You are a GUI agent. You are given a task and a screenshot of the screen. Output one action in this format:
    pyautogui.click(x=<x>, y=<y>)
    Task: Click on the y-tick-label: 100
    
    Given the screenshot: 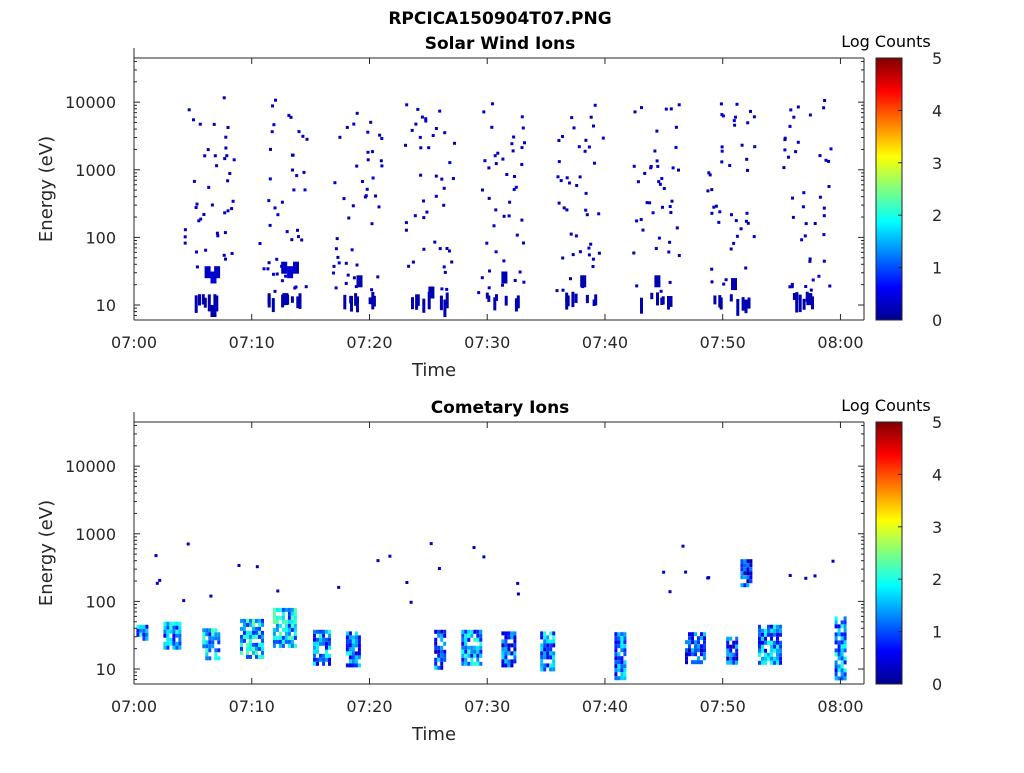 What is the action you would take?
    pyautogui.click(x=100, y=237)
    